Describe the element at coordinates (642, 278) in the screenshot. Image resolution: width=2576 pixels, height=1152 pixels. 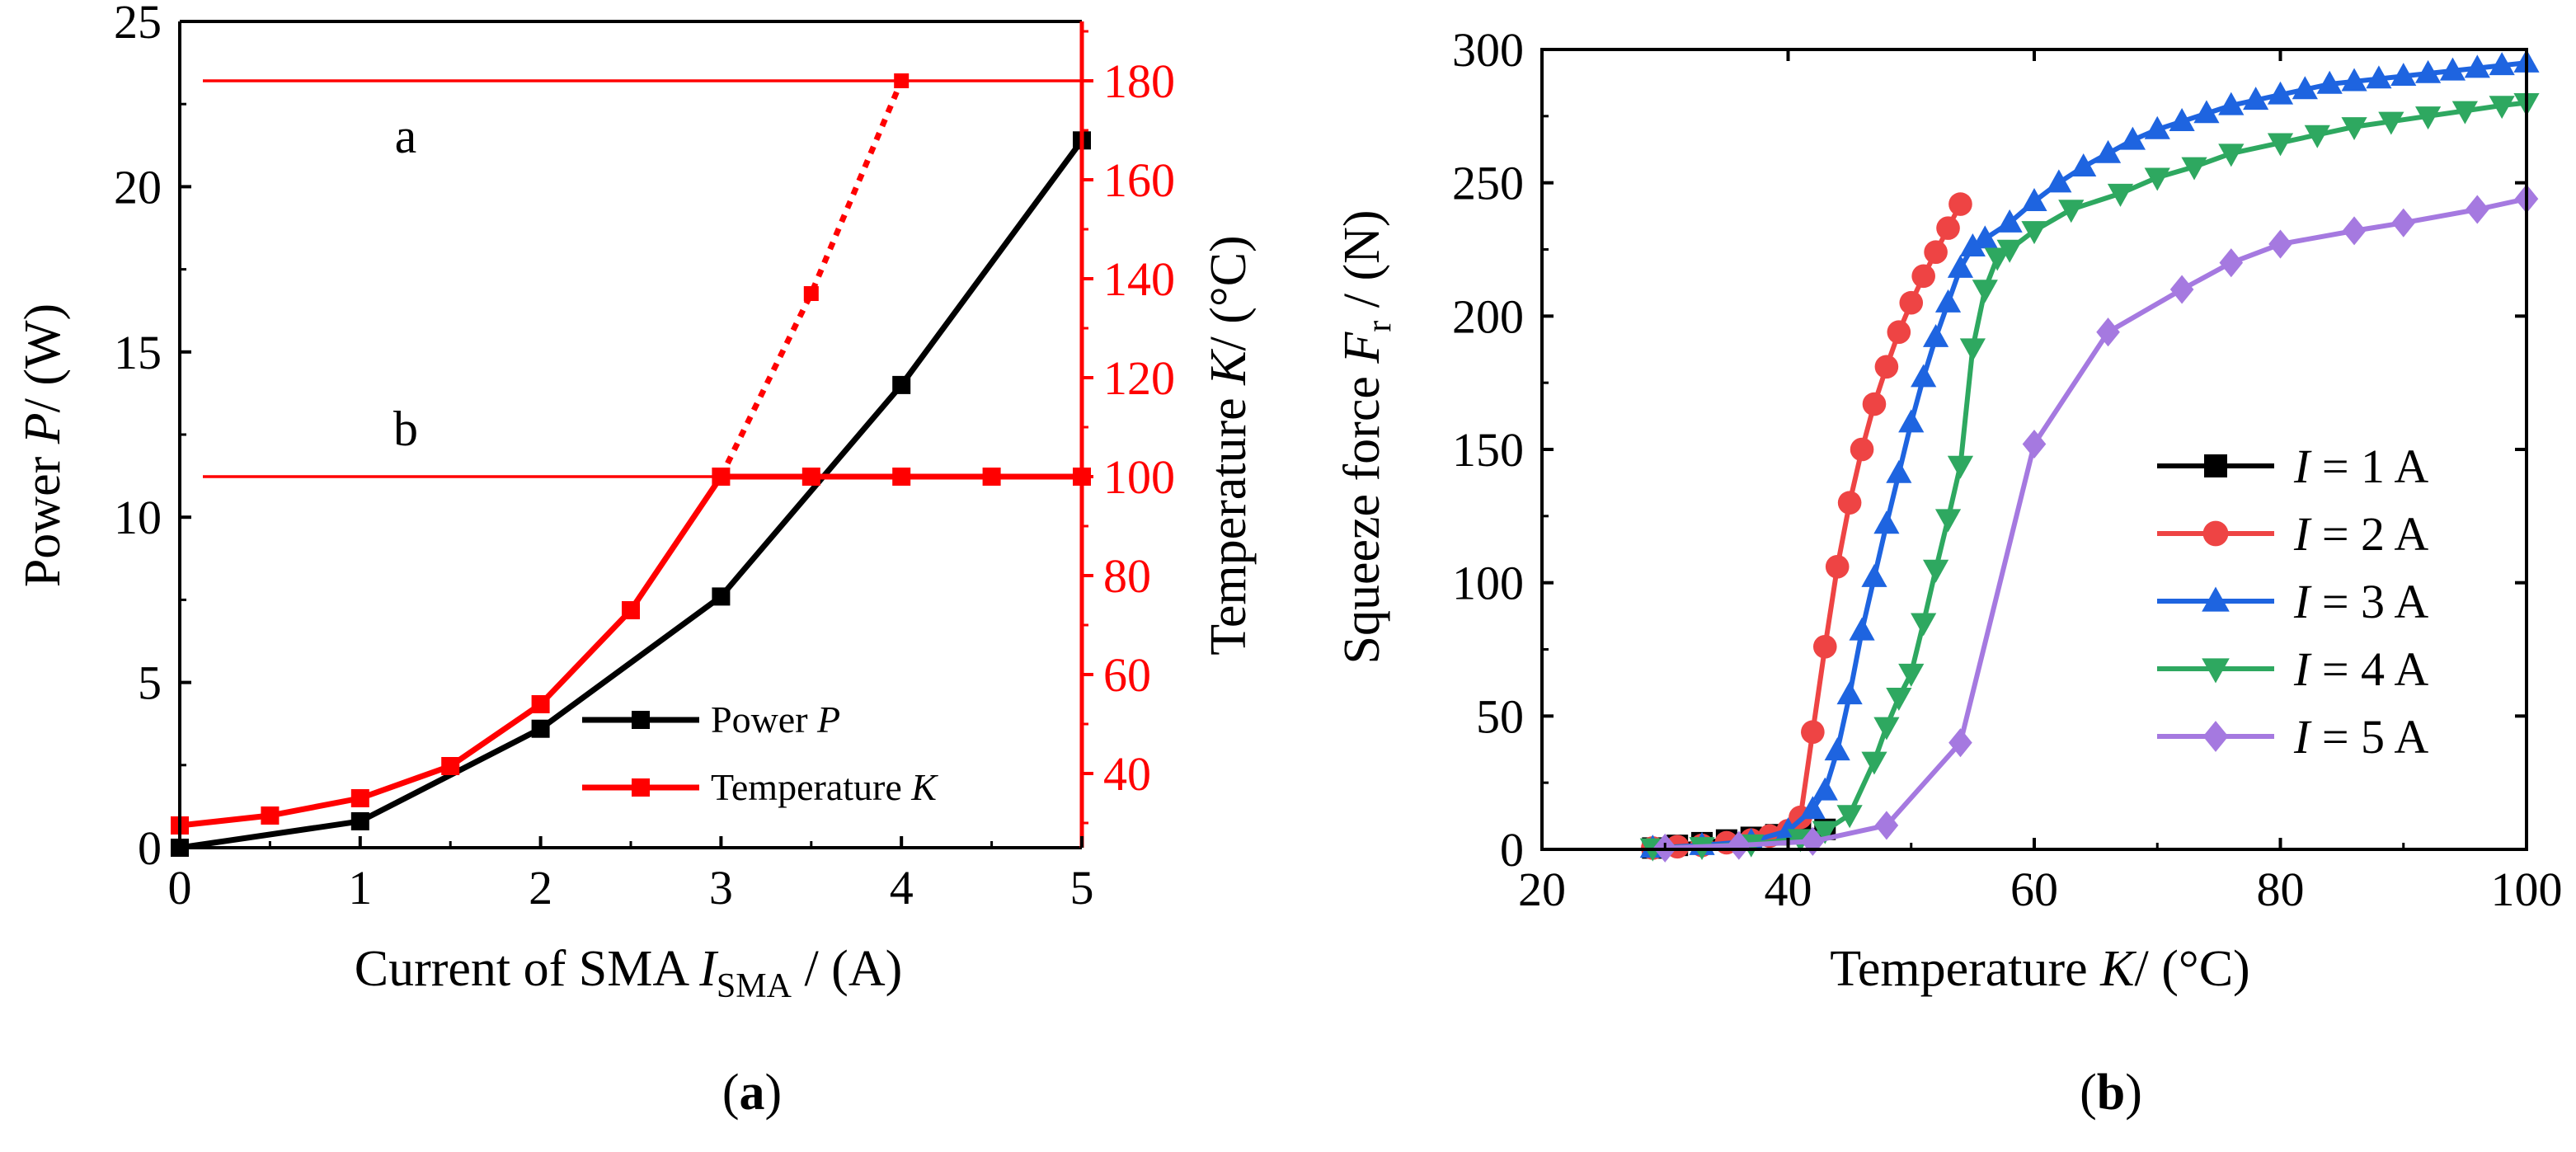
I see `reference-lines` at that location.